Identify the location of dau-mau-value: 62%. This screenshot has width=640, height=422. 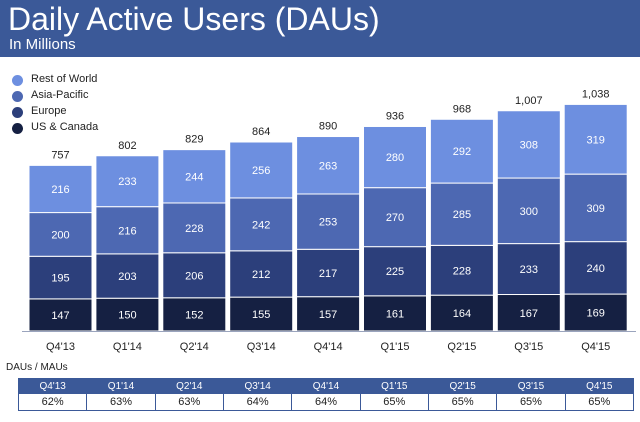
(52, 402).